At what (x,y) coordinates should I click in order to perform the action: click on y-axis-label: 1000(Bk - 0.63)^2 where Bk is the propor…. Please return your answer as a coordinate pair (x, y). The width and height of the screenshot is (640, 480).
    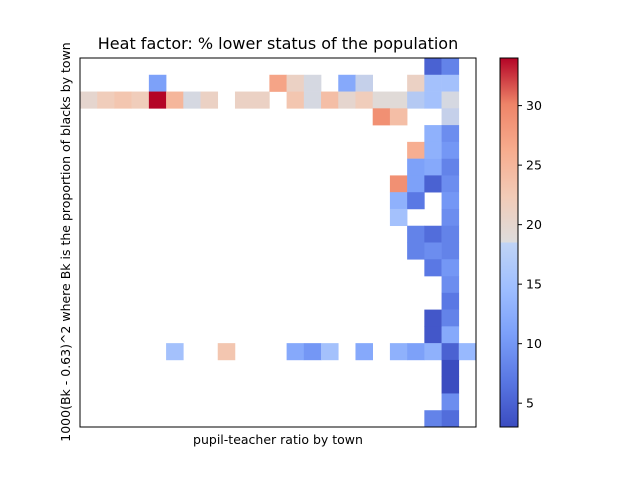
    Looking at the image, I should click on (65, 241).